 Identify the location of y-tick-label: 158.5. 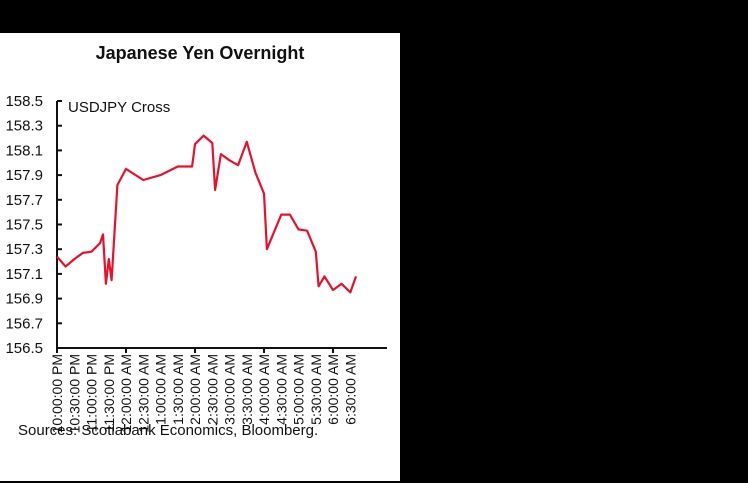
(24, 101).